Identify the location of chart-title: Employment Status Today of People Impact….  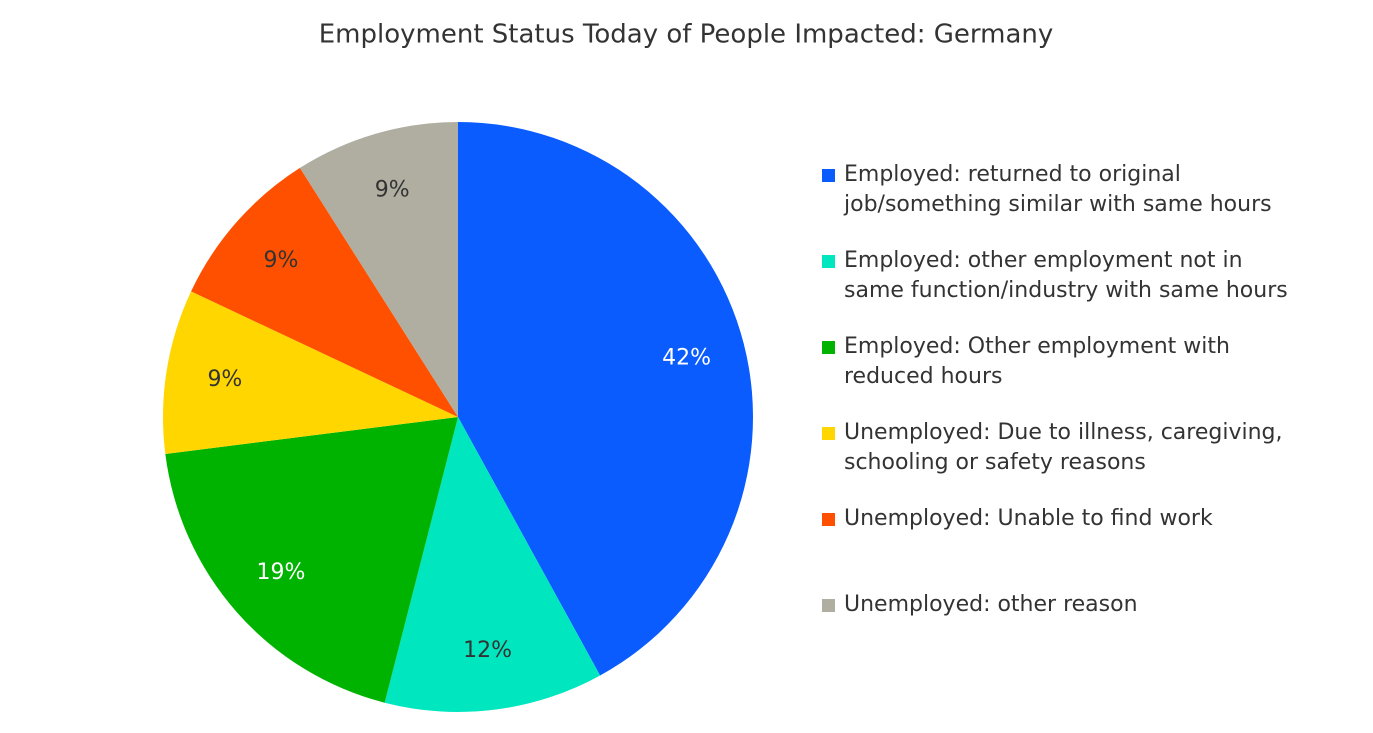
(686, 35).